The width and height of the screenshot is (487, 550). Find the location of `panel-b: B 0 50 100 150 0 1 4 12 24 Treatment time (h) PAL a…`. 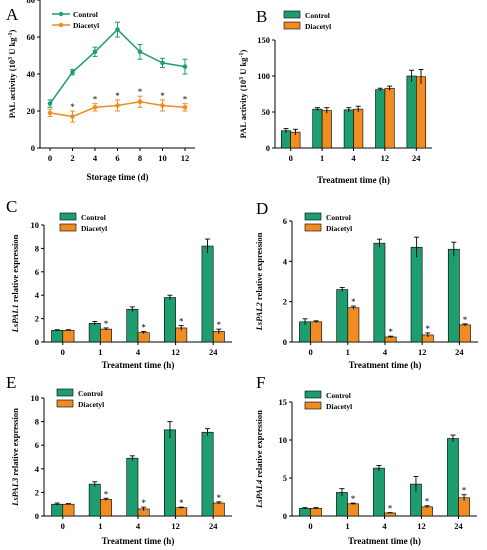

panel-b: B 0 50 100 150 0 1 4 12 24 Treatment time (h) PAL a… is located at coordinates (335, 96).